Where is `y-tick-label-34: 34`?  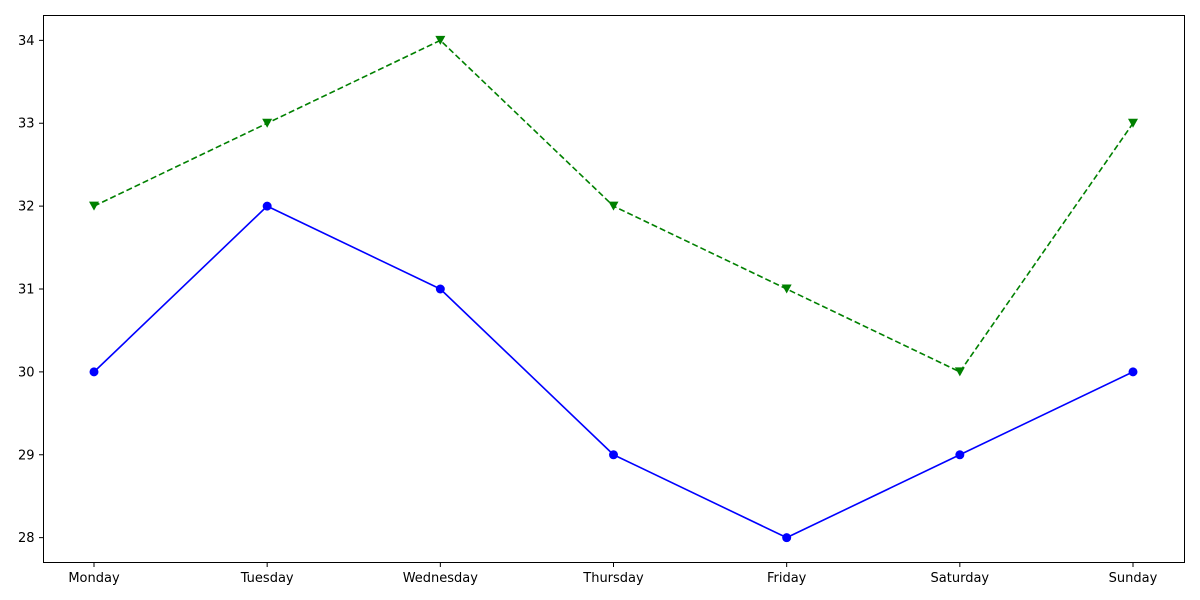
y-tick-label-34: 34 is located at coordinates (26, 41).